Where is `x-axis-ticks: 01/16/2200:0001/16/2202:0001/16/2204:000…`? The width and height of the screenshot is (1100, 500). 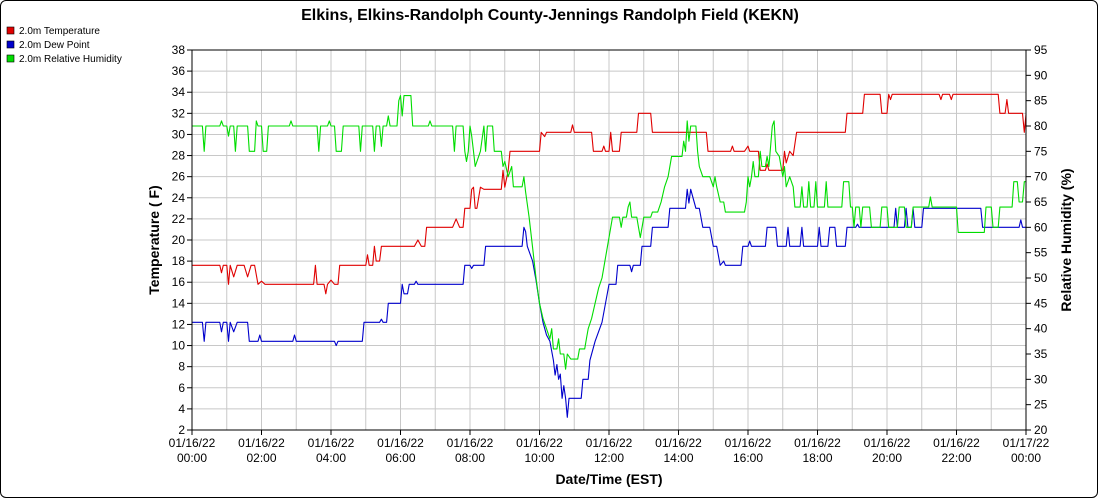 x-axis-ticks: 01/16/2200:0001/16/2202:0001/16/2204:000… is located at coordinates (609, 447).